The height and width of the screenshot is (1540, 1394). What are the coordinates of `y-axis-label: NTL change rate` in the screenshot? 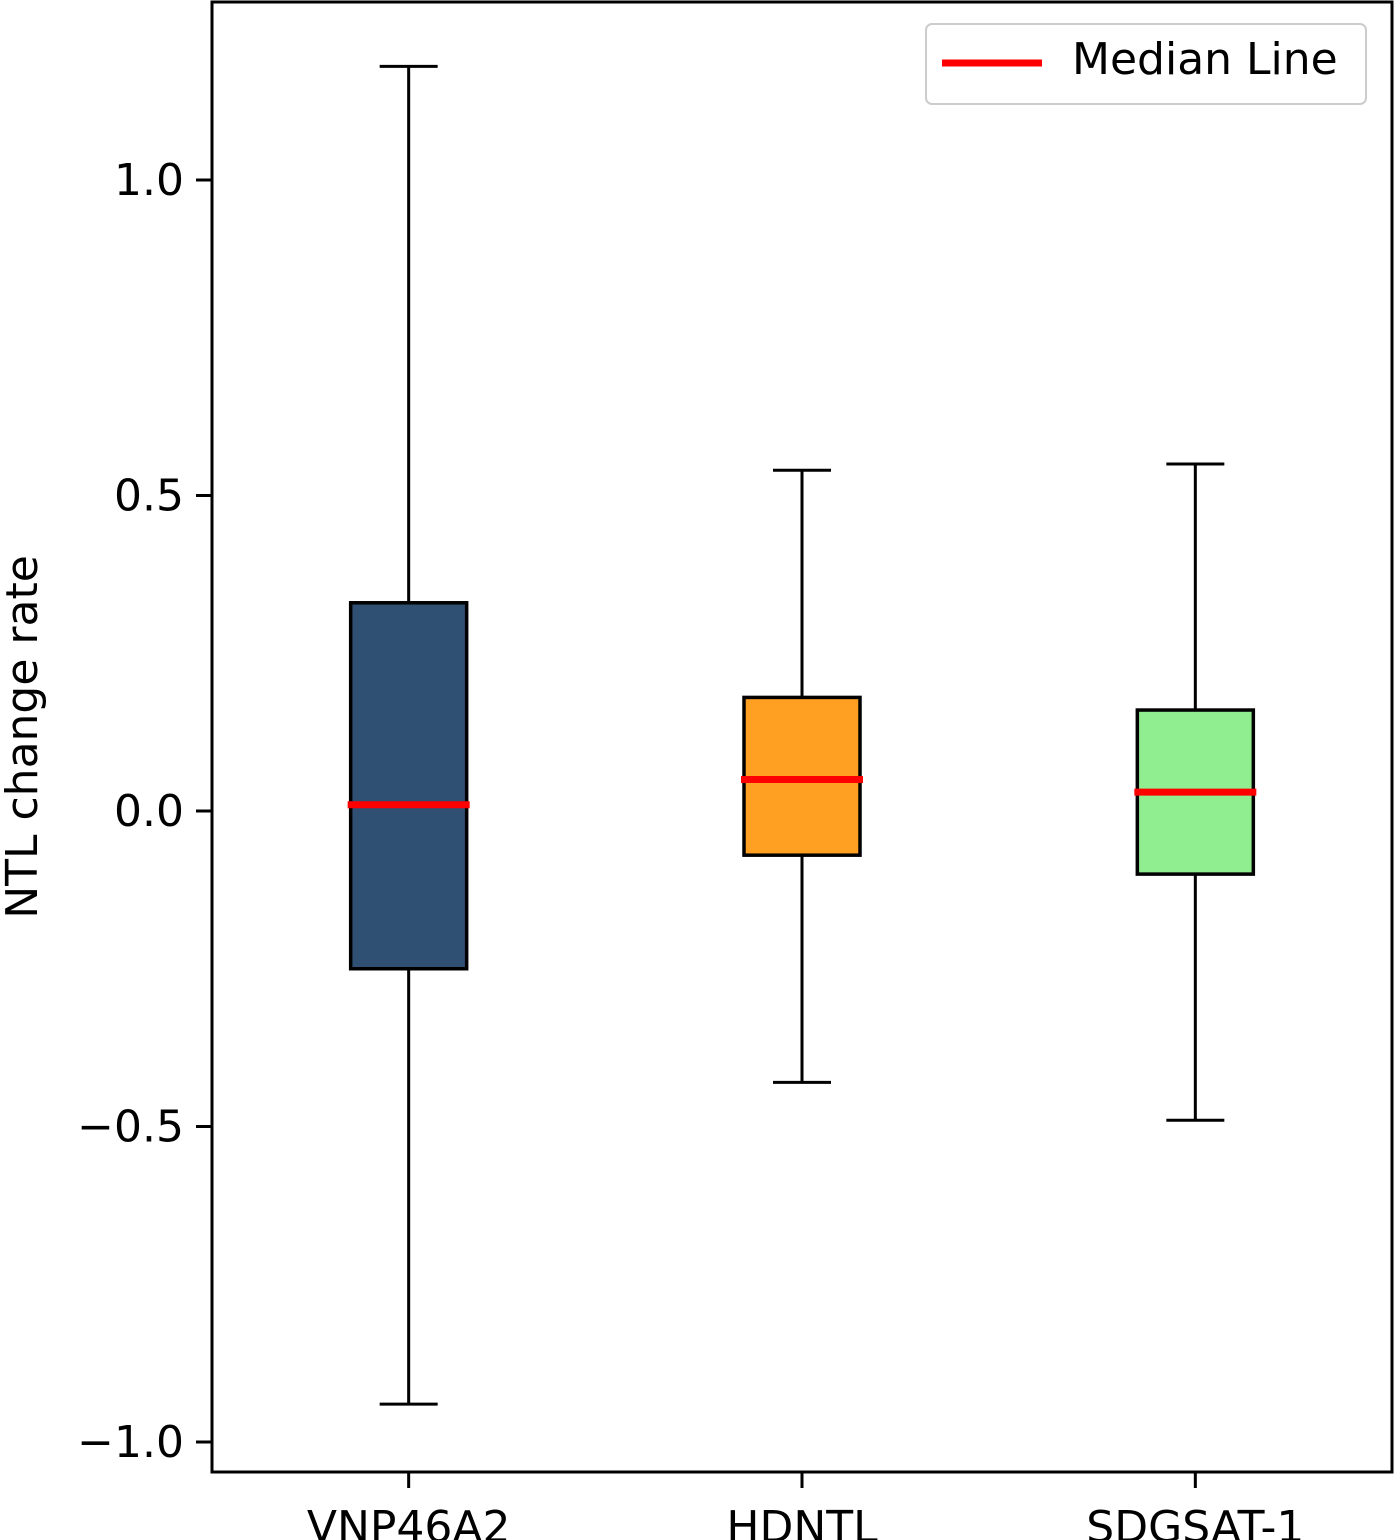 It's located at (24, 737).